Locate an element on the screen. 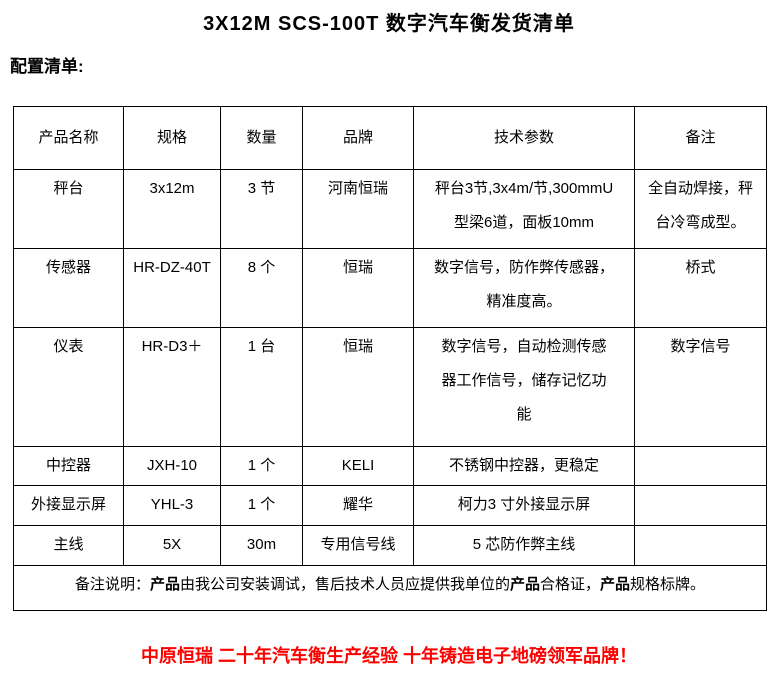 This screenshot has width=778, height=673. col-header-brand: 品牌 is located at coordinates (358, 138).